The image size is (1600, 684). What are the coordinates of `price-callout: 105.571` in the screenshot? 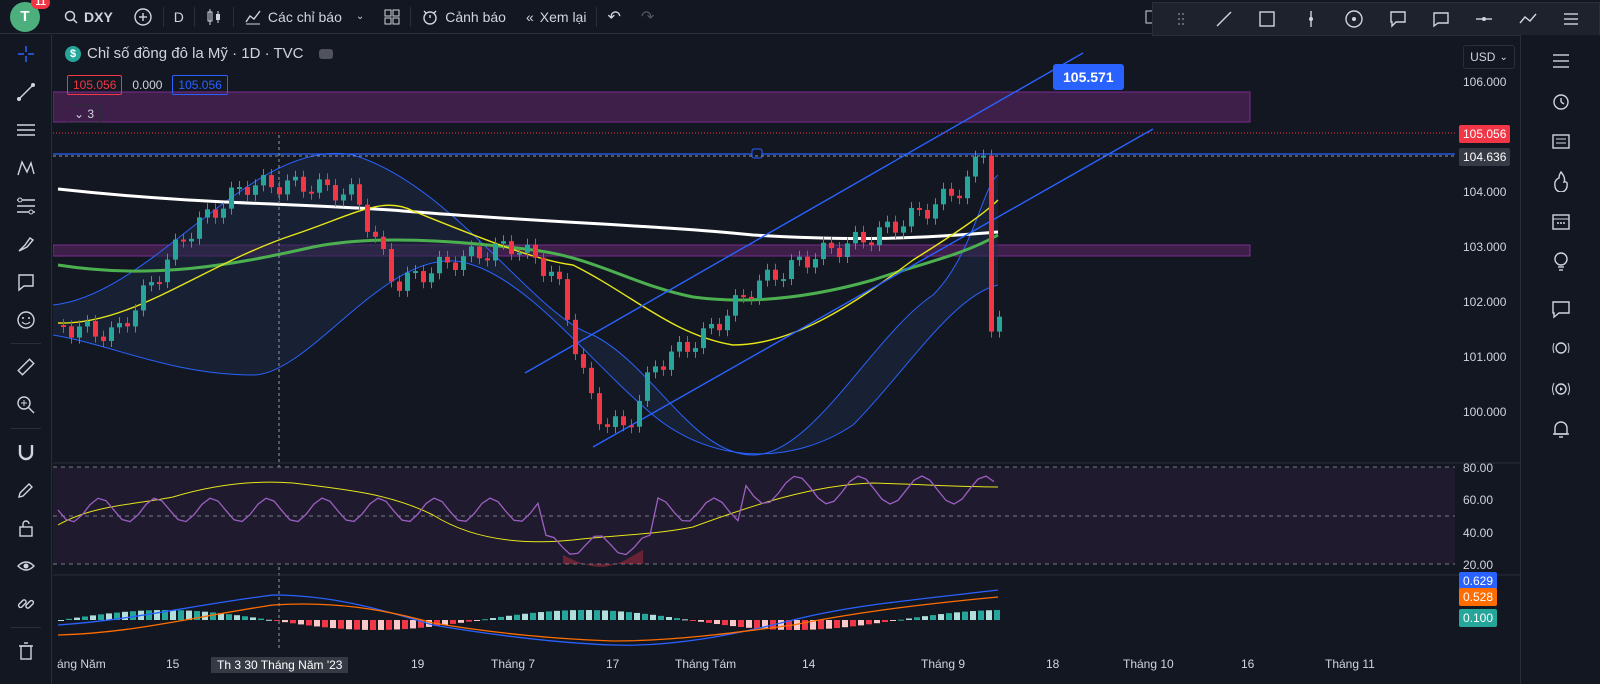 It's located at (1088, 77).